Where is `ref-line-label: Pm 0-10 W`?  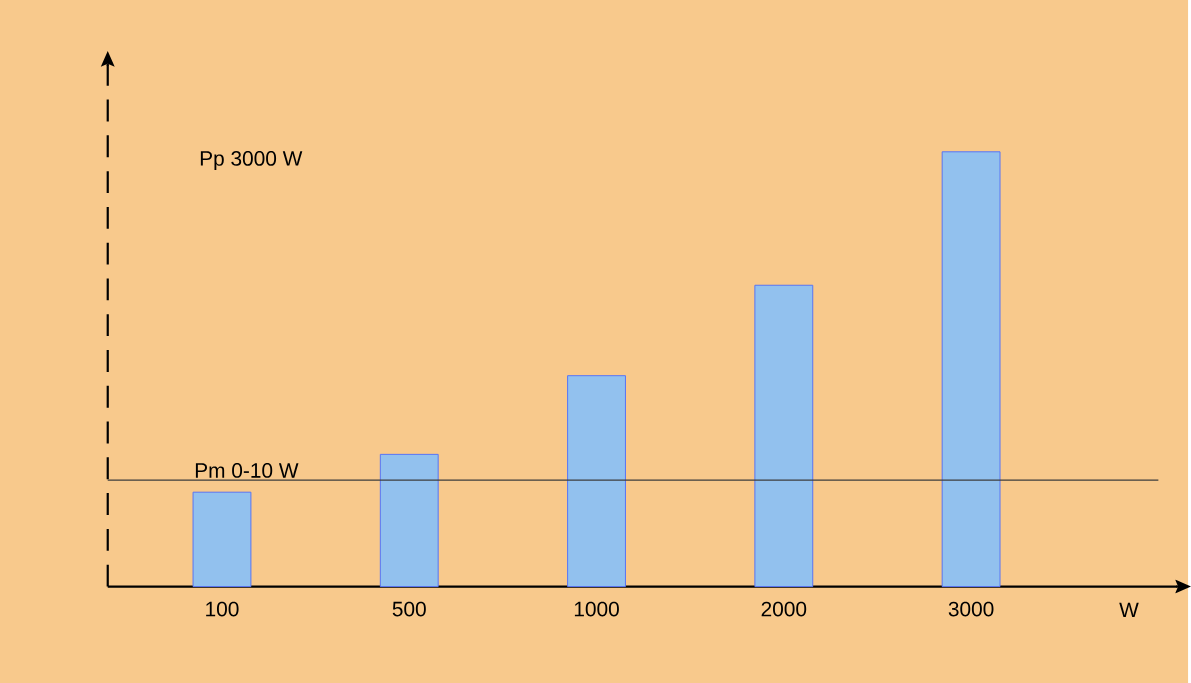
ref-line-label: Pm 0-10 W is located at coordinates (247, 470).